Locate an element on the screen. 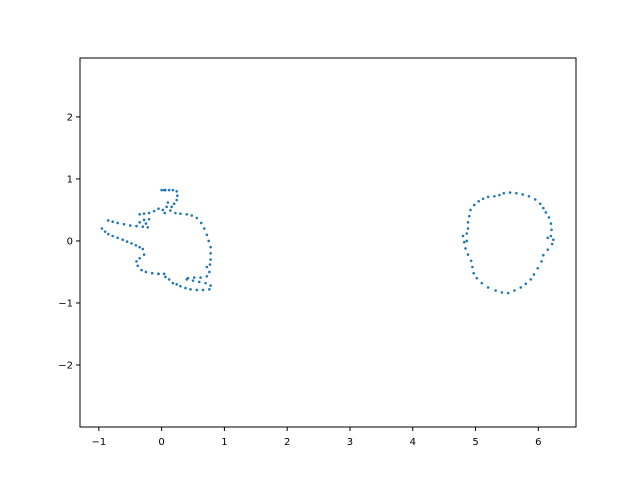 The image size is (640, 480). y-tick-label: 2 is located at coordinates (70, 117).